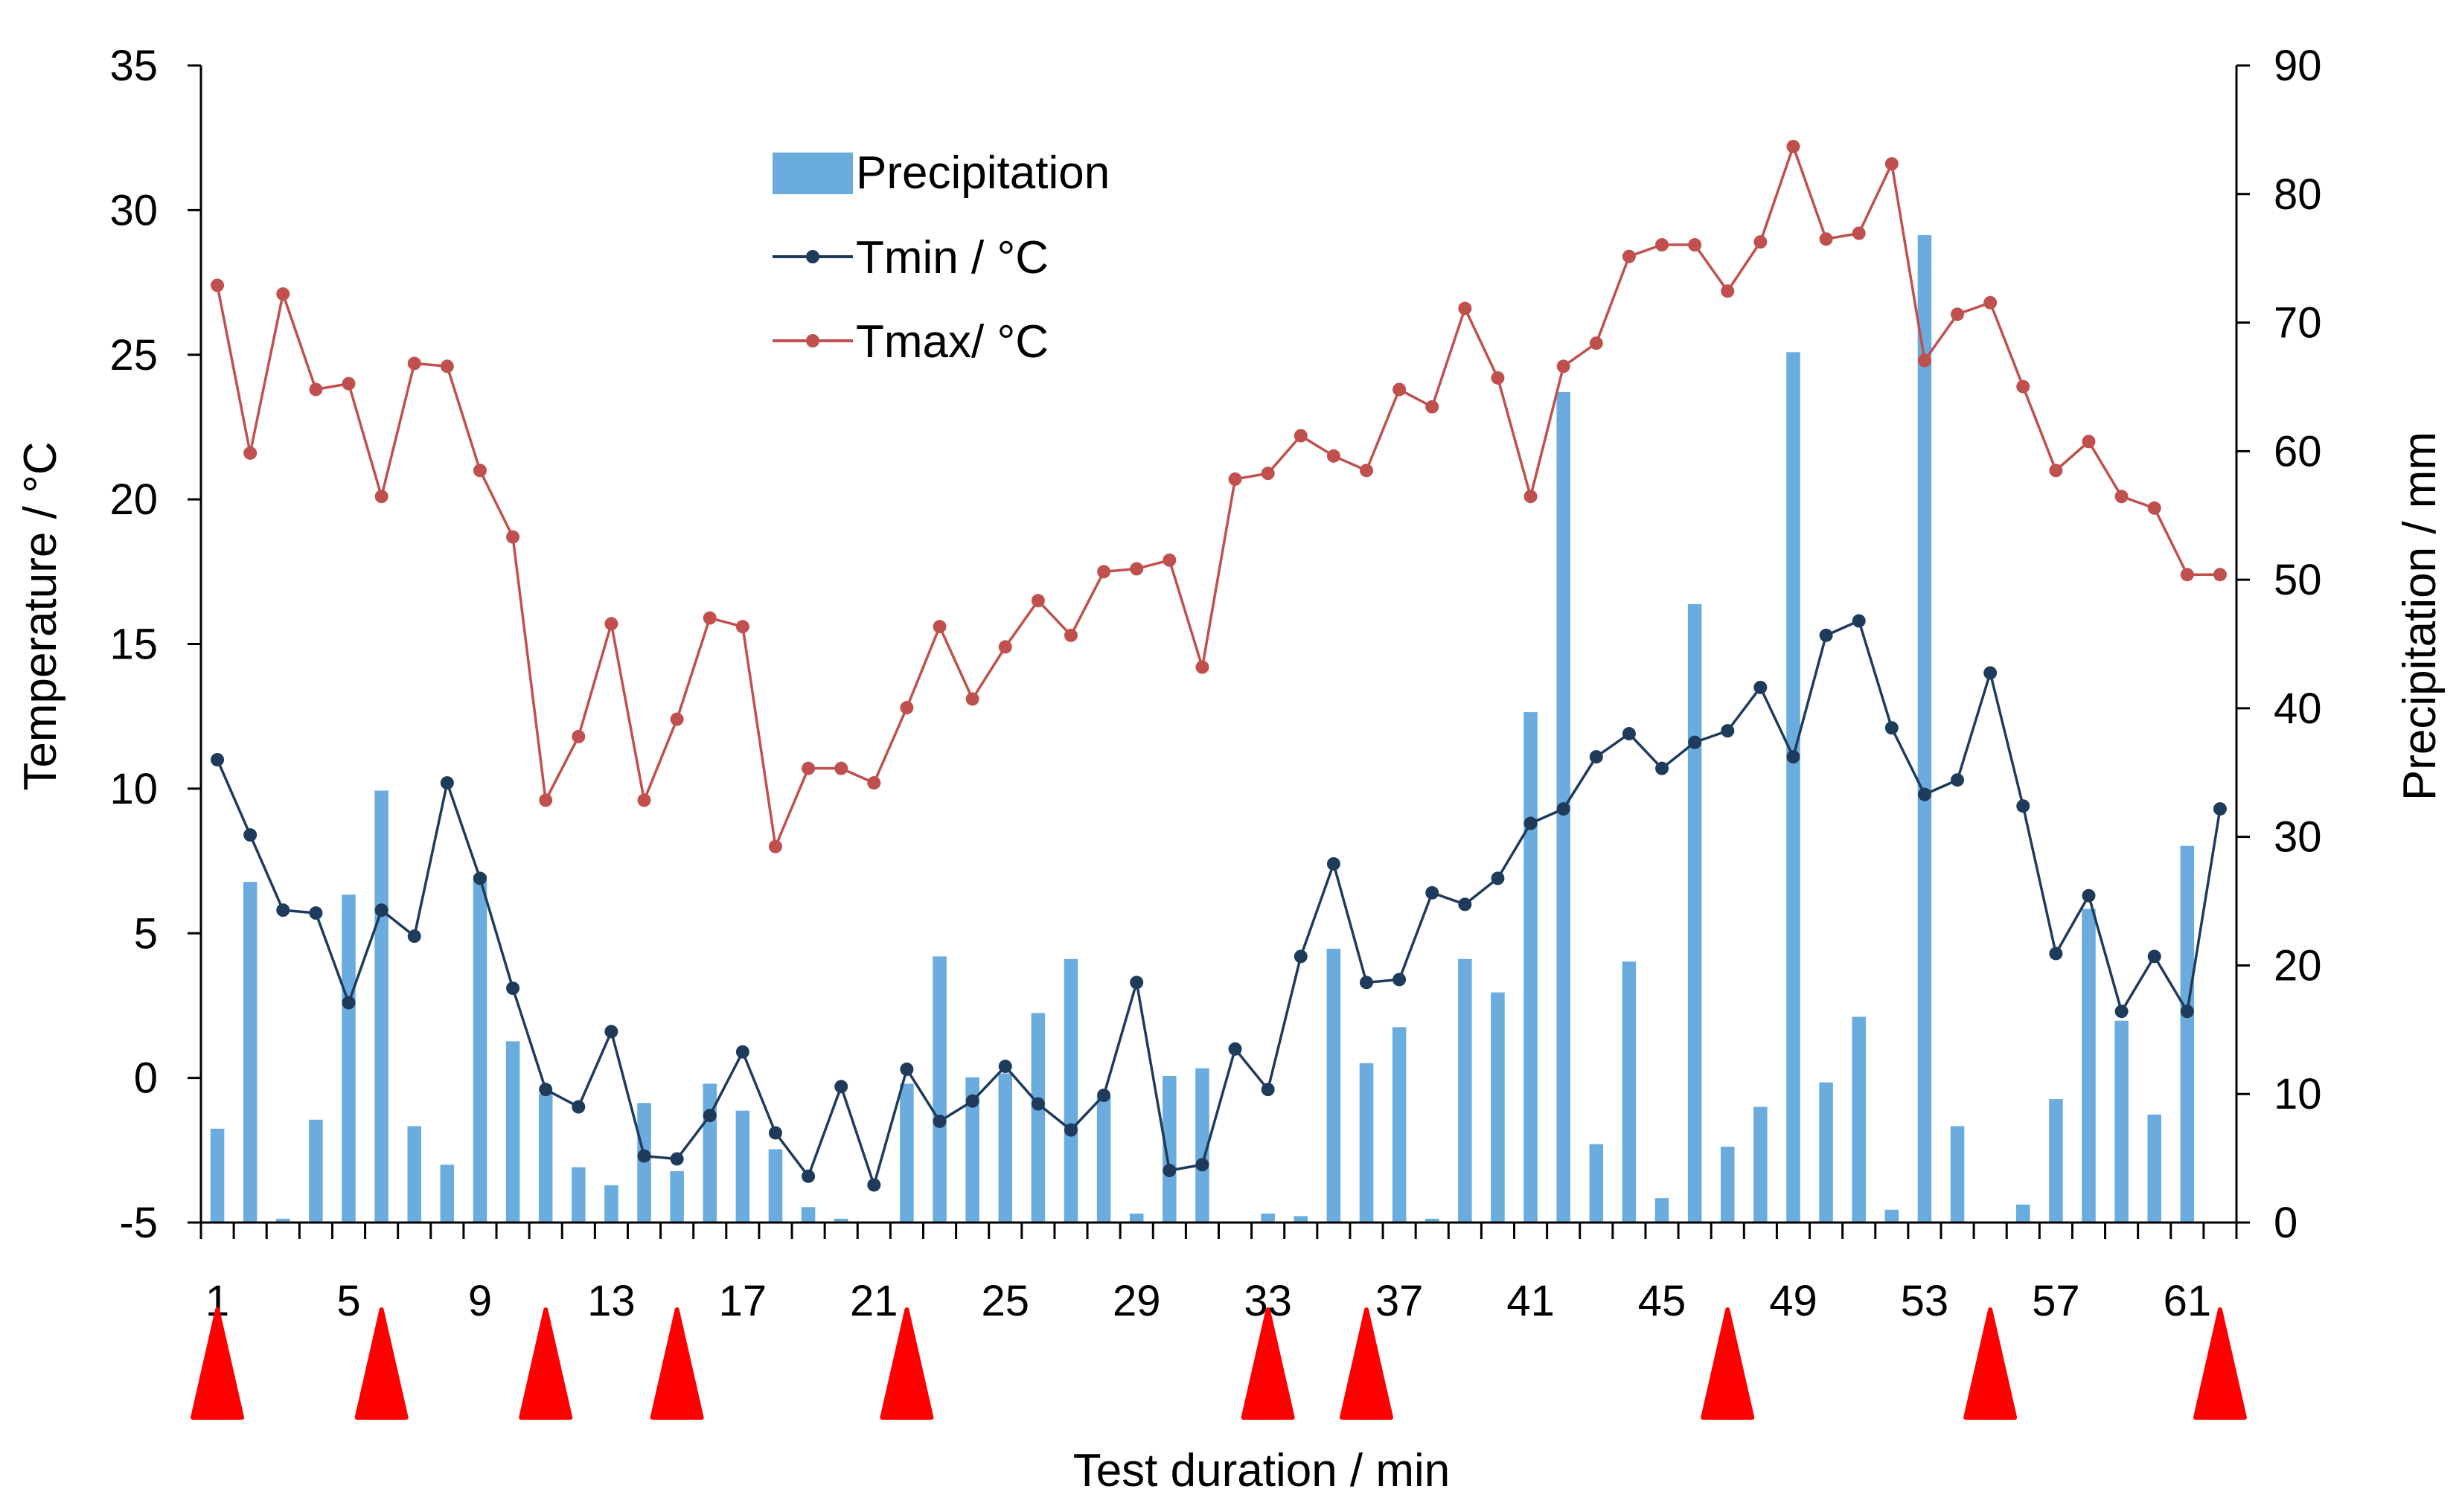 This screenshot has height=1512, width=2459. I want to click on x-tick-label: 41, so click(1530, 1301).